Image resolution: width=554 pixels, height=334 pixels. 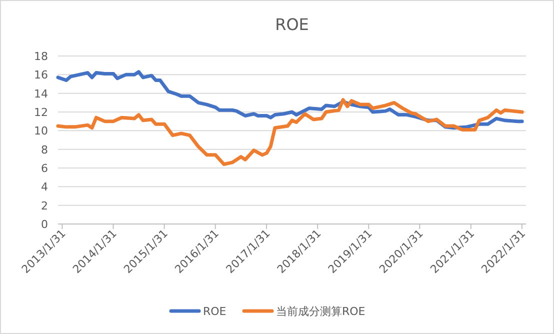 I want to click on y-tick-label: 18, so click(x=41, y=56).